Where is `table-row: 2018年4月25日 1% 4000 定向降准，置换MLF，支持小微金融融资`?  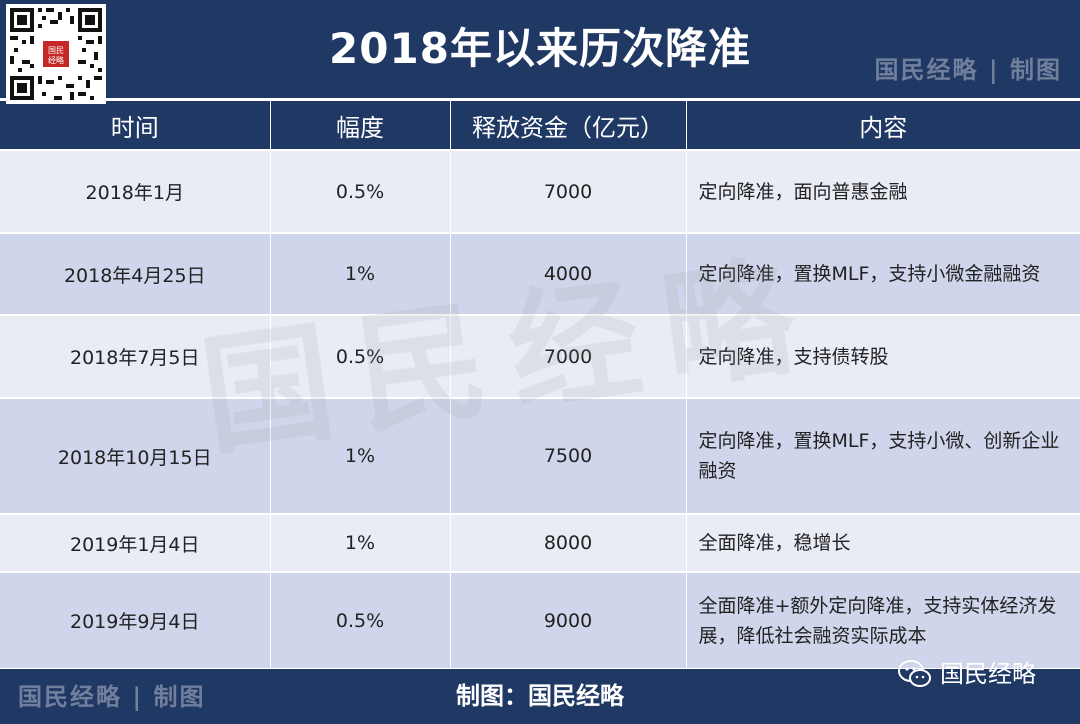
table-row: 2018年4月25日 1% 4000 定向降准，置换MLF，支持小微金融融资 is located at coordinates (540, 273).